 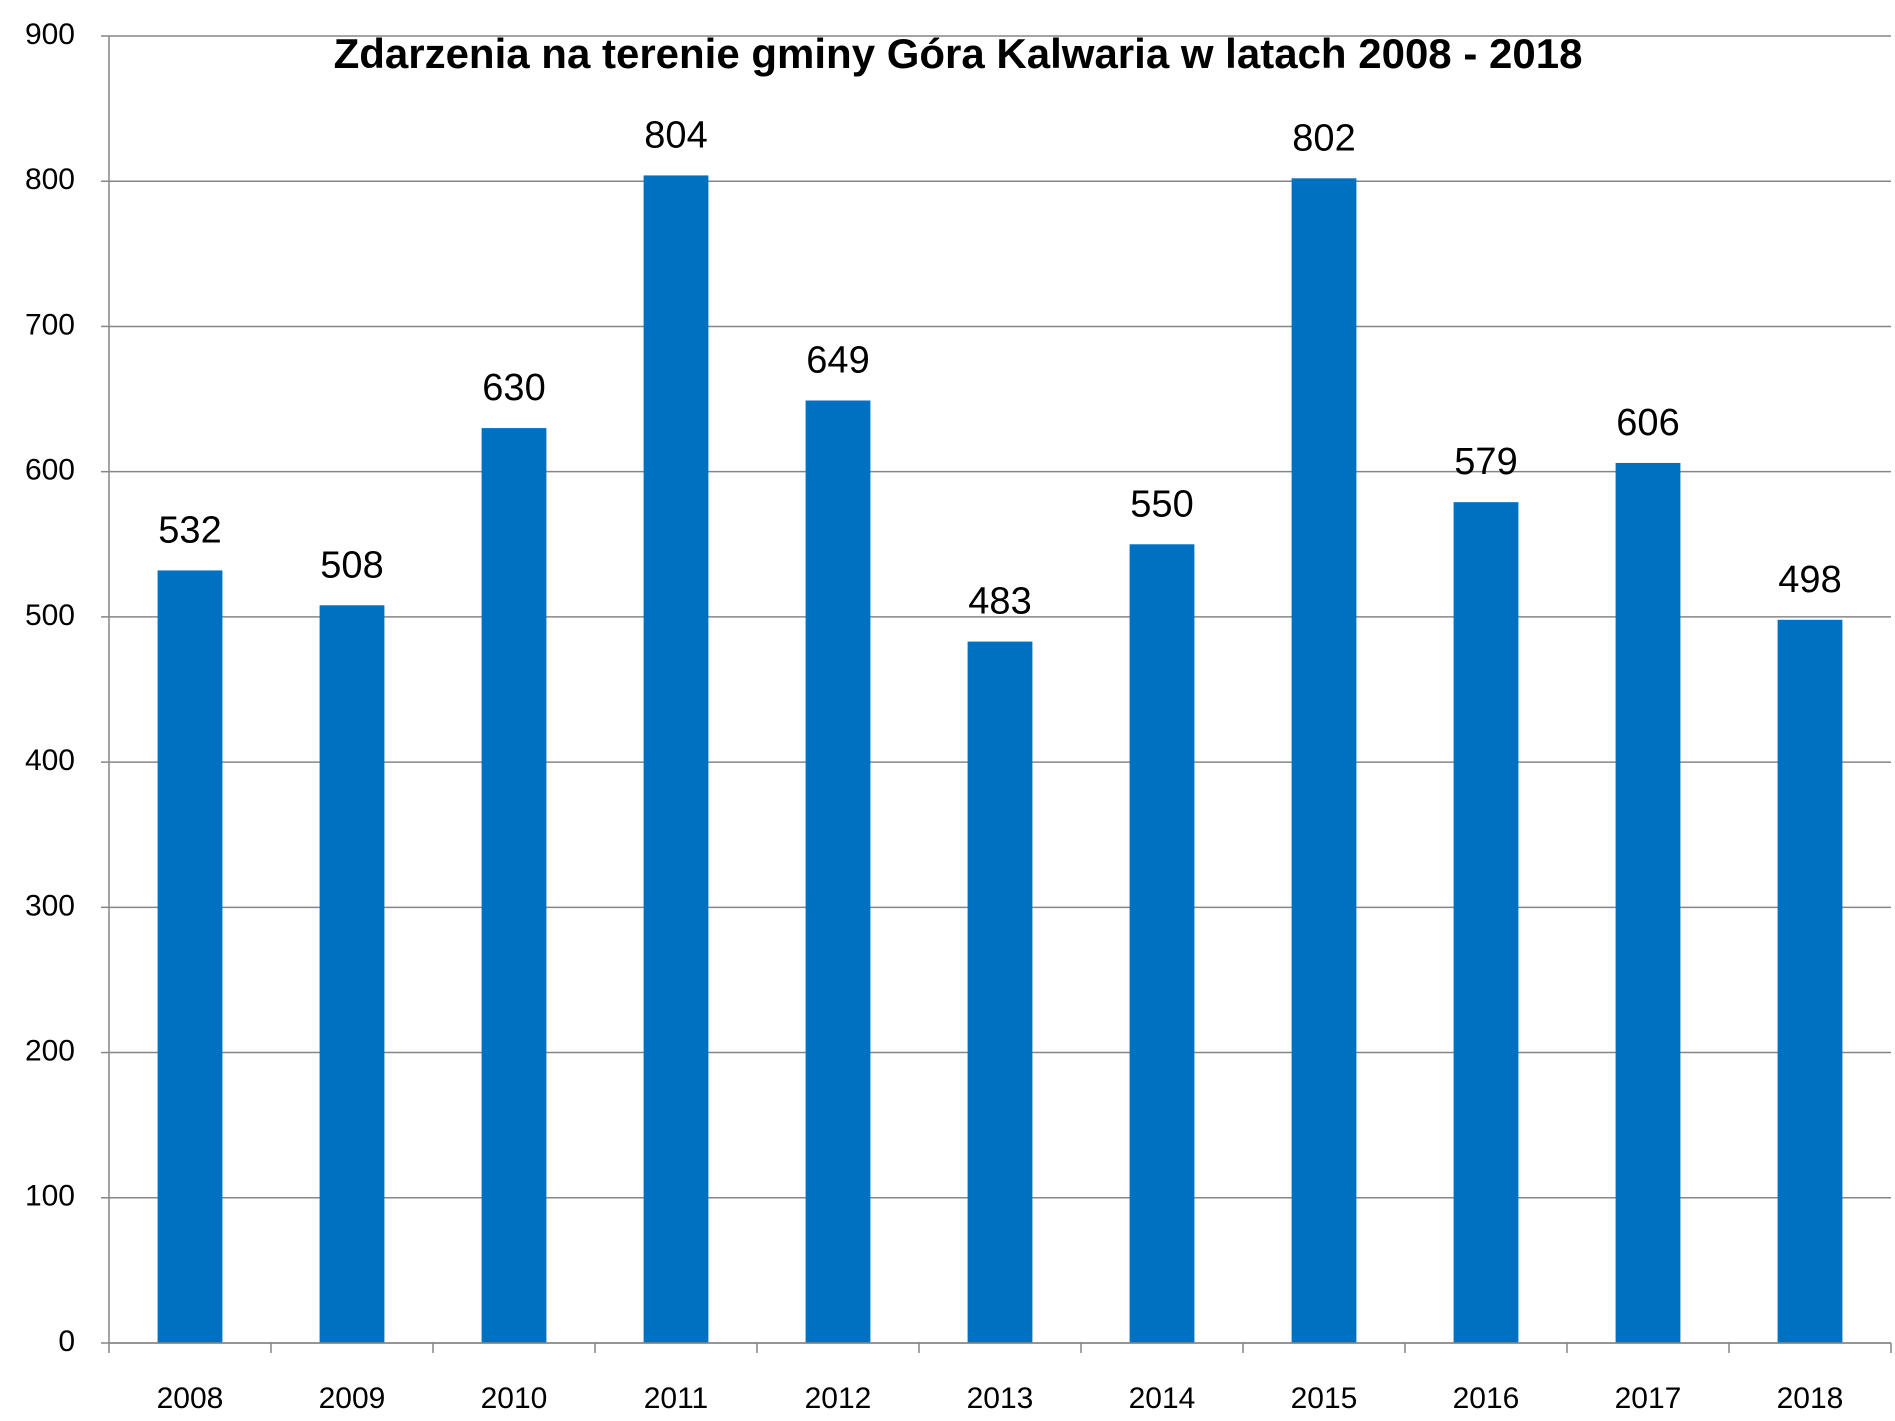 I want to click on x-tick-label: 2013, so click(x=1000, y=1398).